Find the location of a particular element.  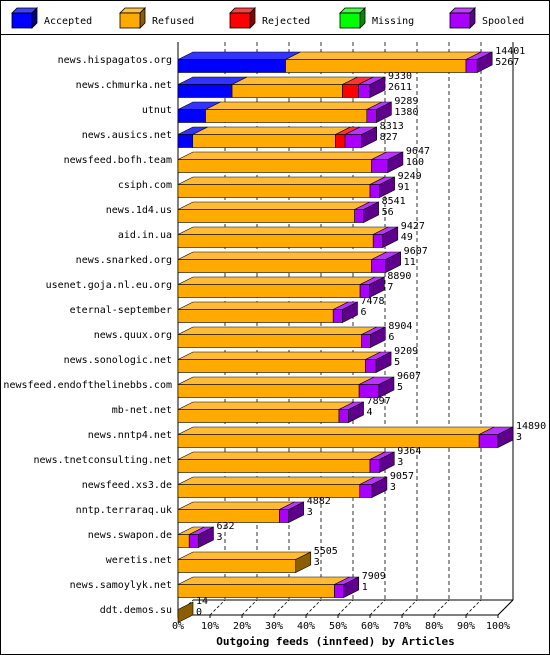

value-label-spooled: 1 is located at coordinates (365, 587).